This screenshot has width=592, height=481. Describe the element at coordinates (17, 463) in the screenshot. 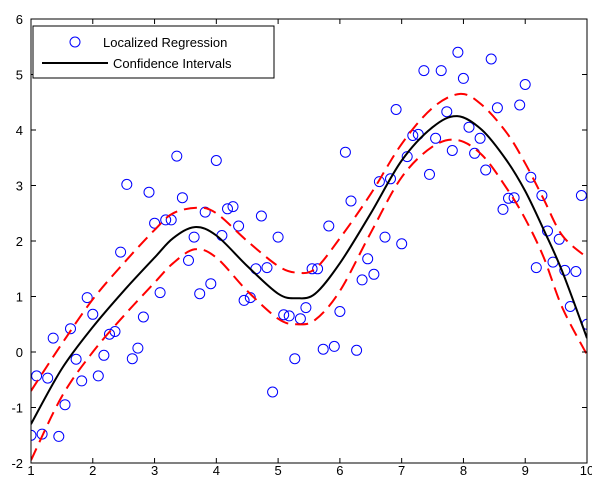

I see `y-tick-label: -2` at that location.